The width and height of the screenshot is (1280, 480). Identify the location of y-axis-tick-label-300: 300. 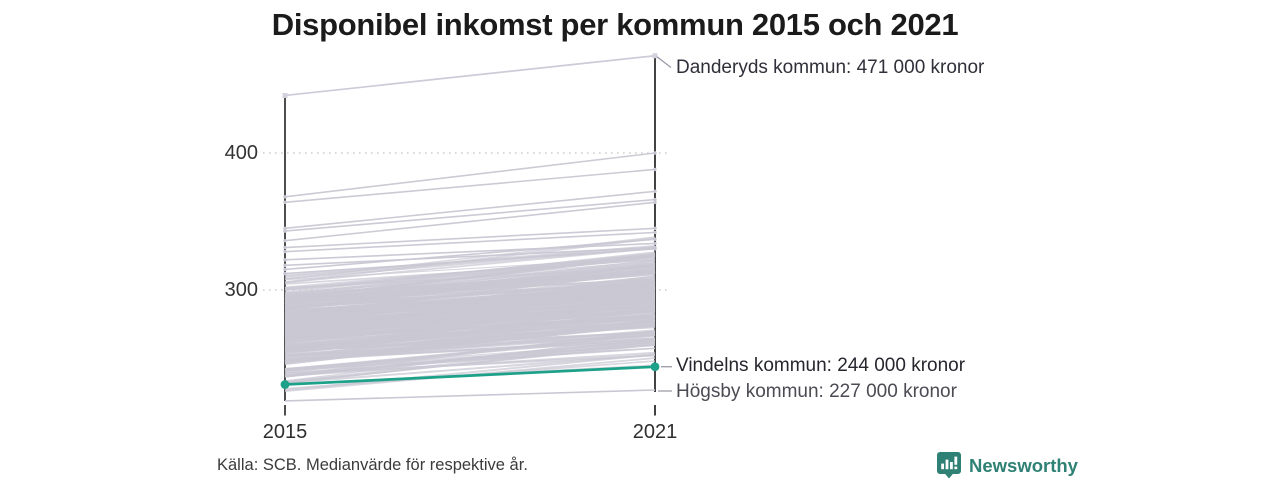
(241, 290).